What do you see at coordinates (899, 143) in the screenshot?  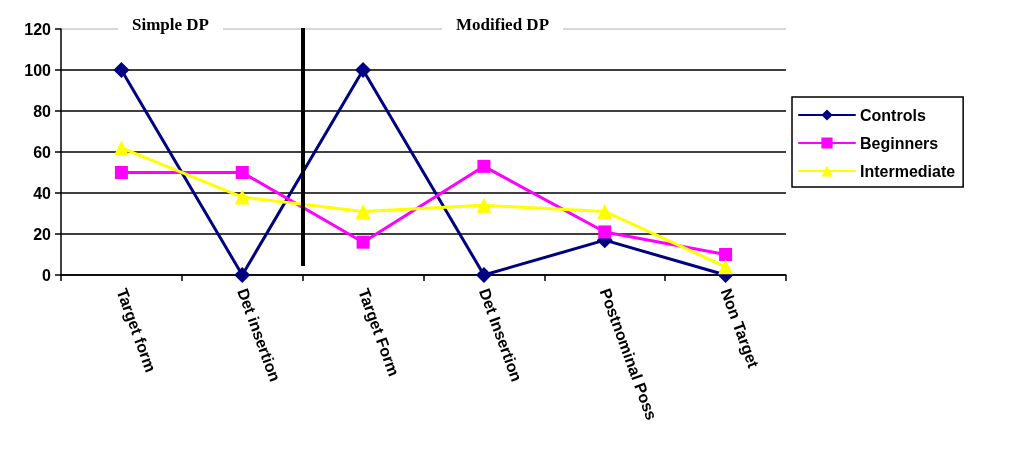 I see `legend-label: Beginners` at bounding box center [899, 143].